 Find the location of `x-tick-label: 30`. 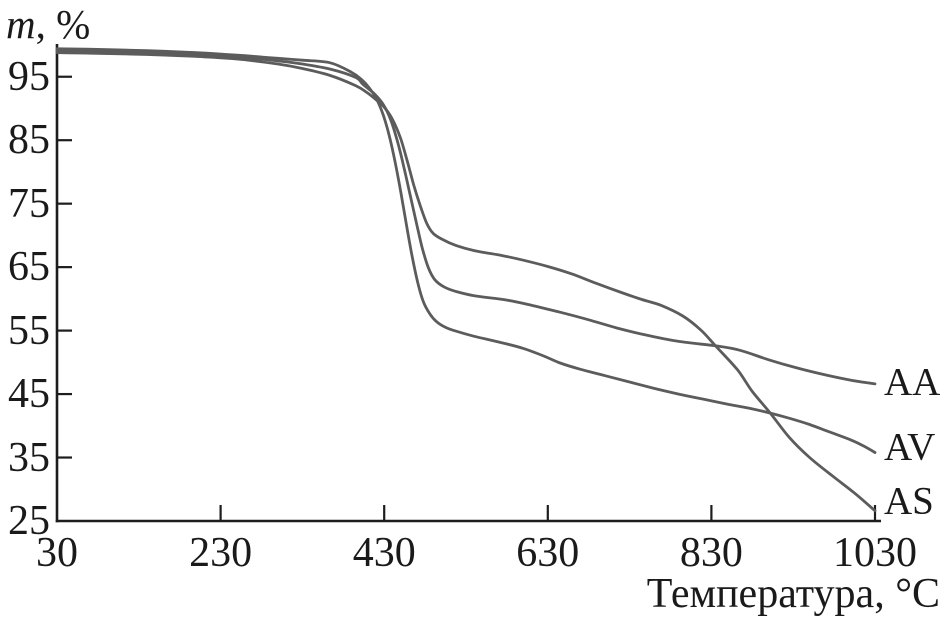

x-tick-label: 30 is located at coordinates (57, 553).